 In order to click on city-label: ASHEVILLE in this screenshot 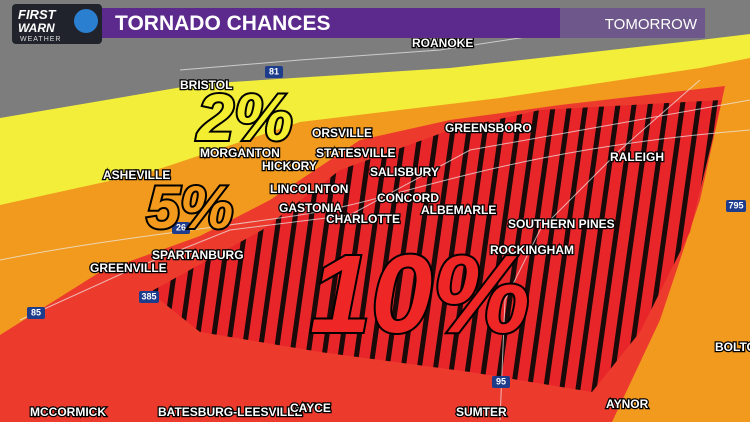, I will do `click(136, 175)`.